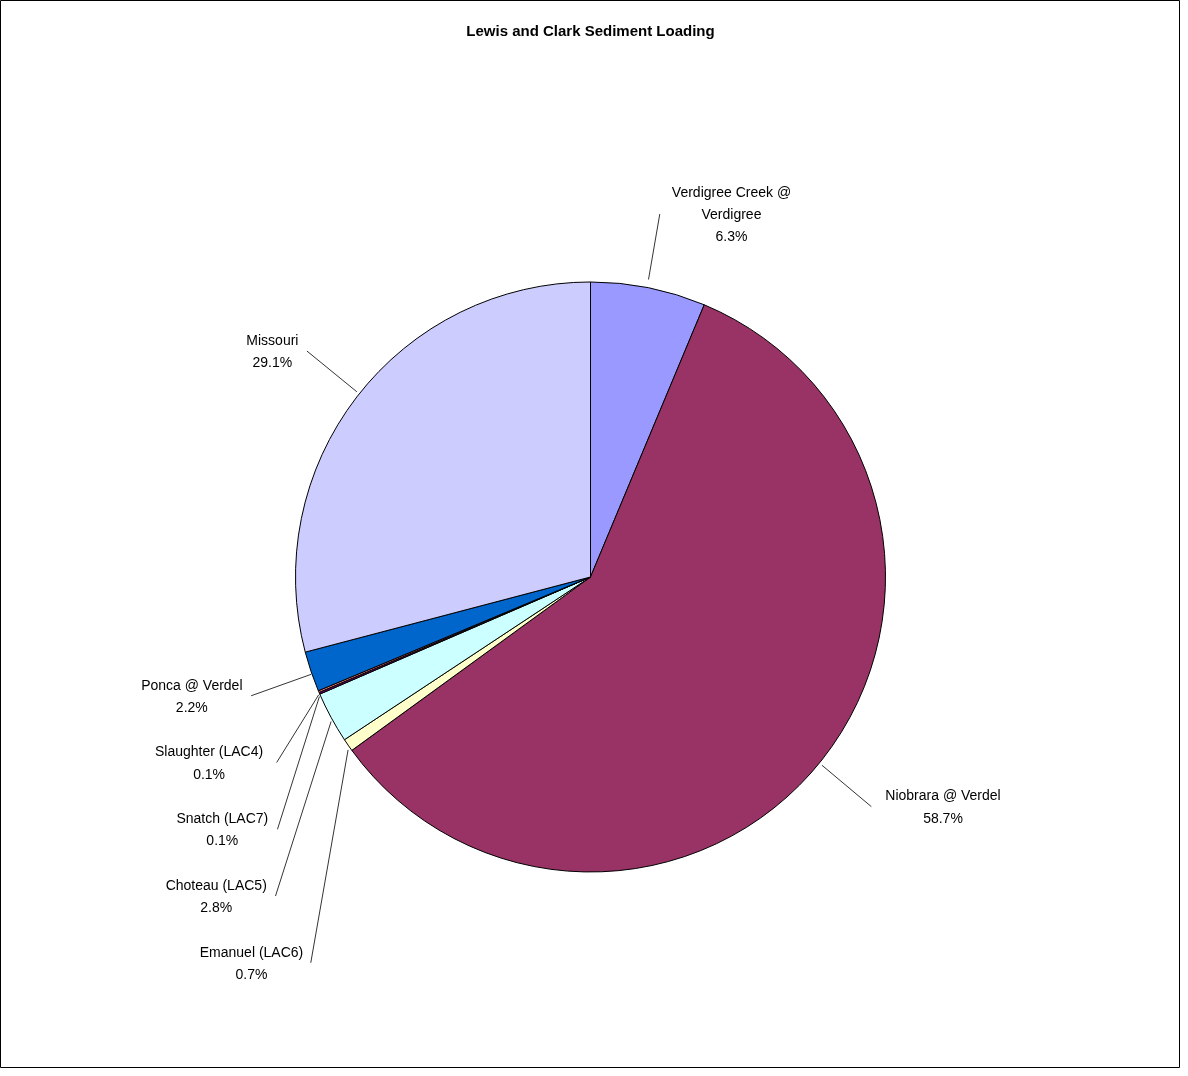 The width and height of the screenshot is (1188, 1076). Describe the element at coordinates (943, 795) in the screenshot. I see `slice-label: Niobrara @ Verdel` at that location.